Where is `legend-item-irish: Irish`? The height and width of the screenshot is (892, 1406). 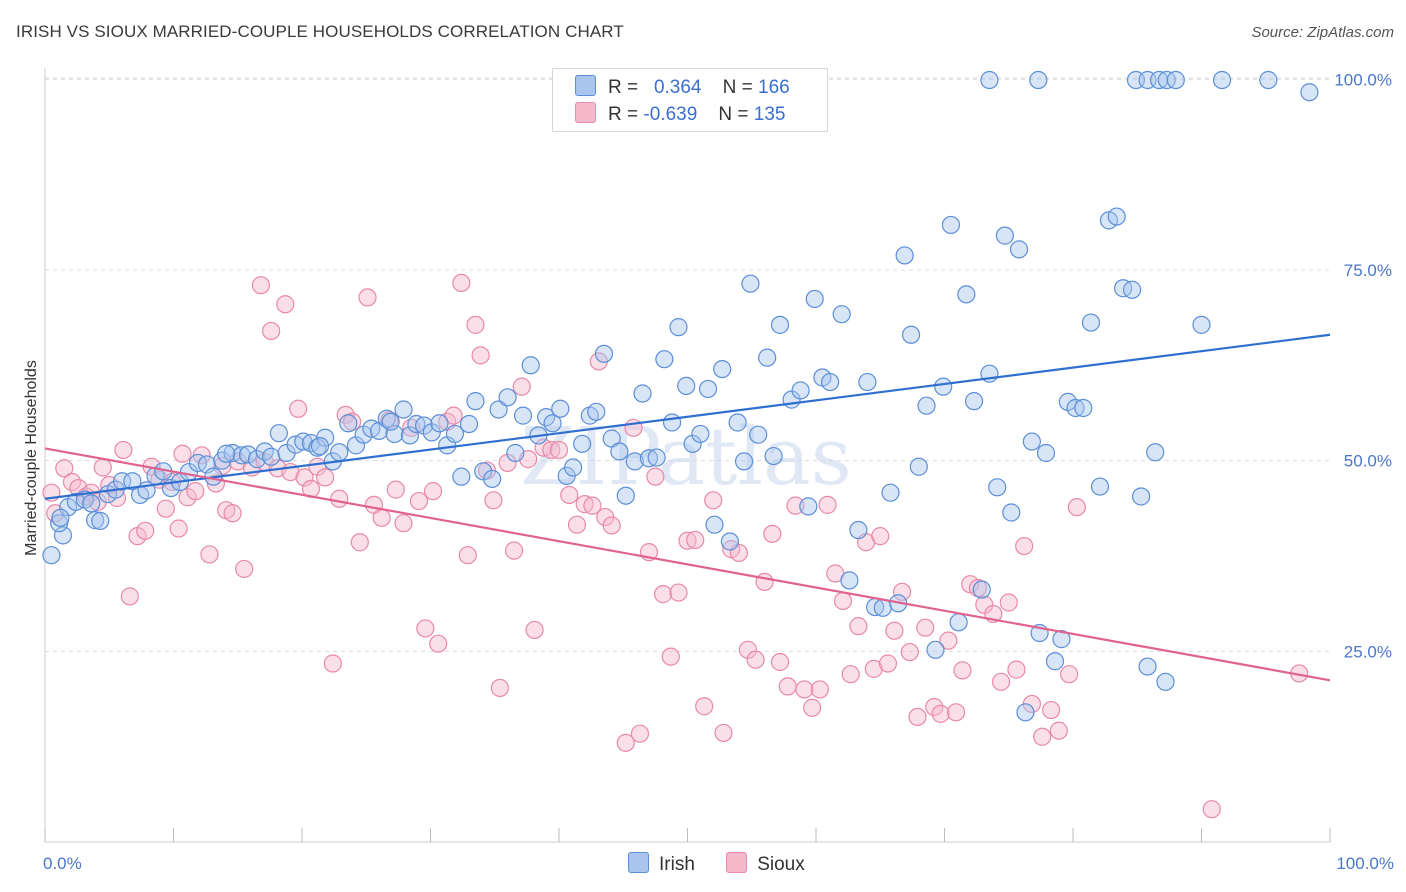
legend-item-irish: Irish is located at coordinates (661, 864).